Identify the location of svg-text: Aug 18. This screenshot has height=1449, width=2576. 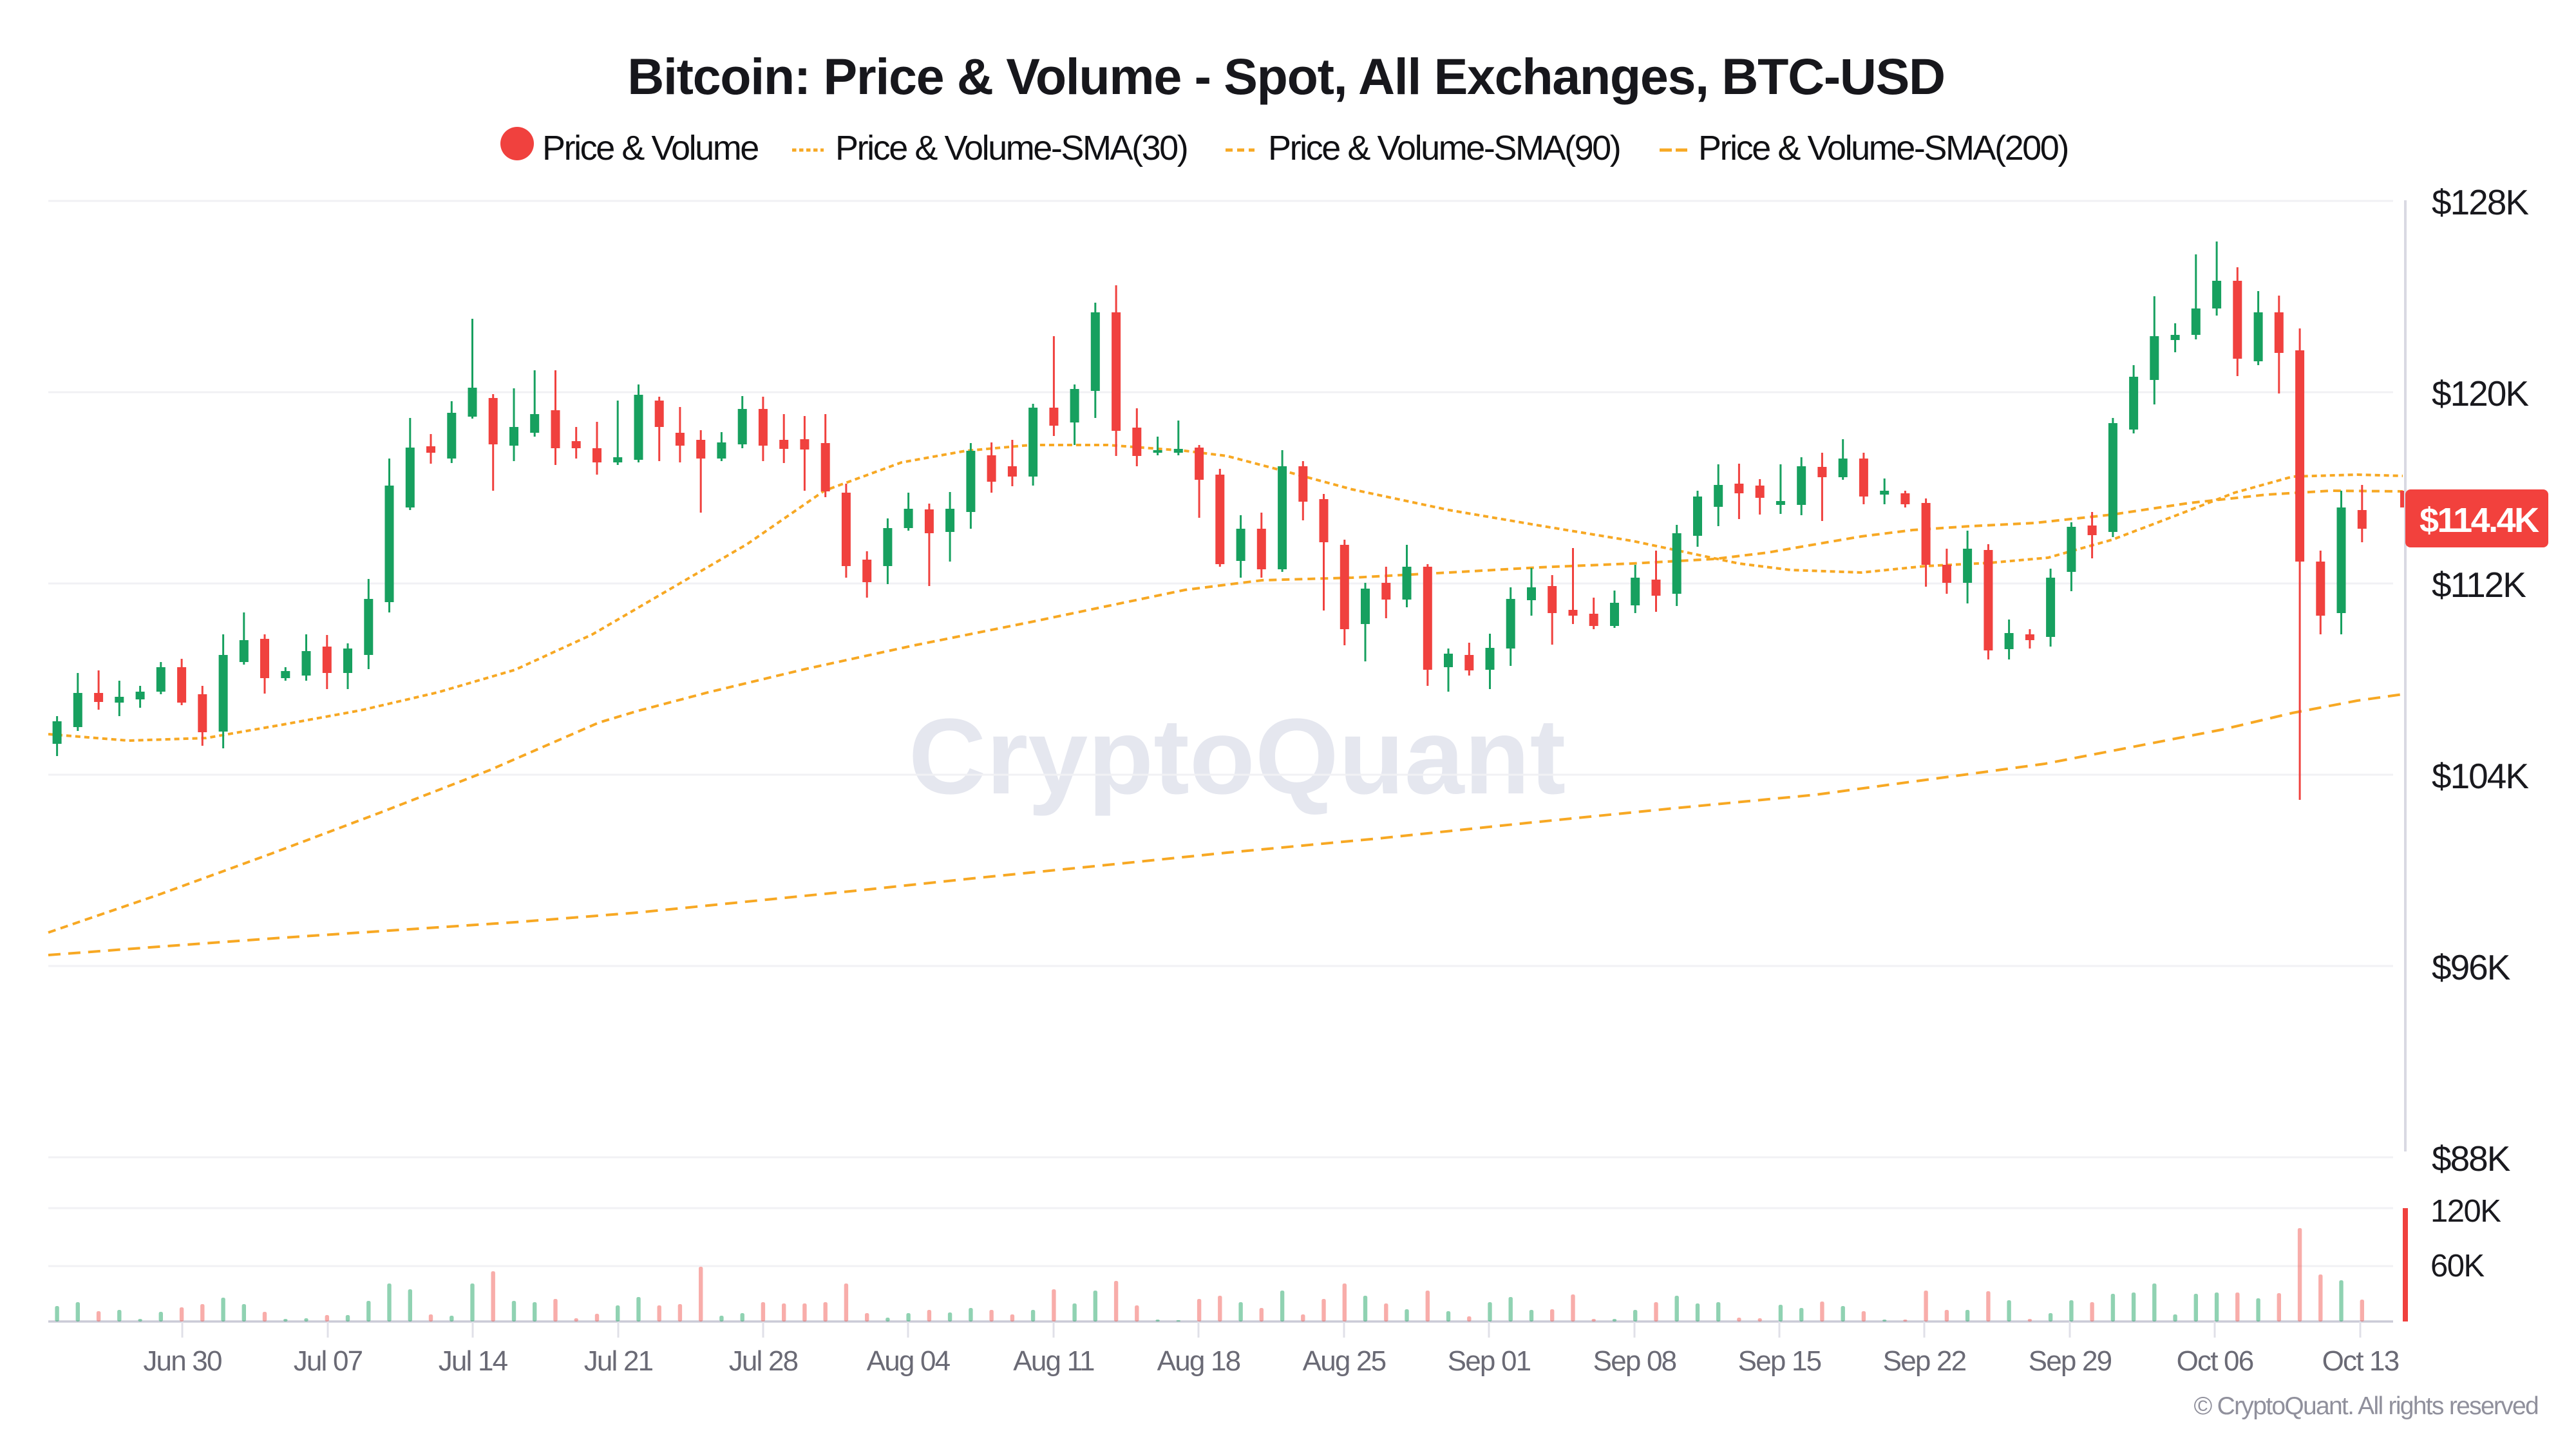
(1198, 1361).